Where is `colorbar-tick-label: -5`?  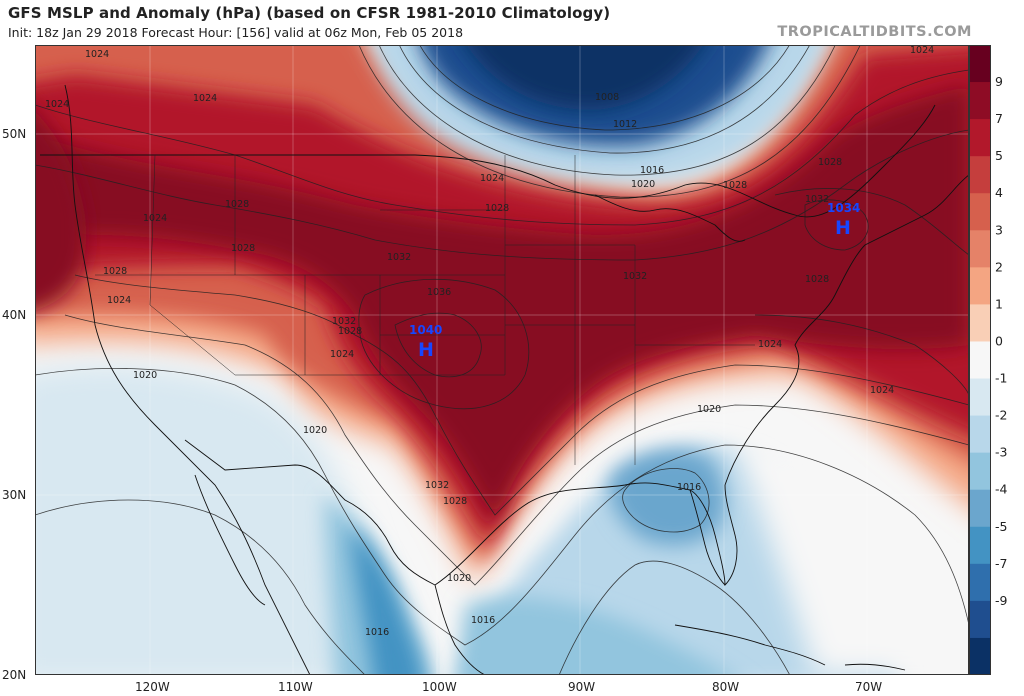 colorbar-tick-label: -5 is located at coordinates (1001, 526).